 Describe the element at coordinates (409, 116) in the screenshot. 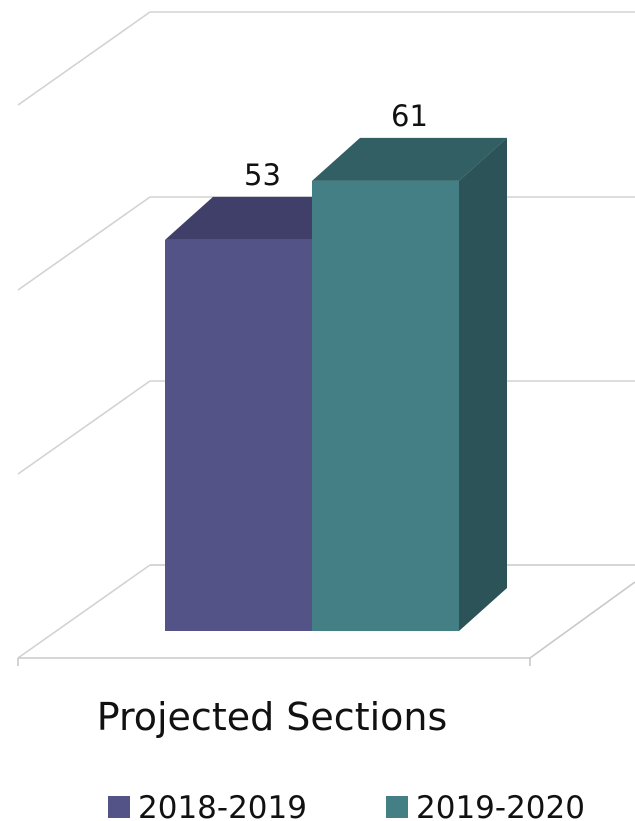

I see `data-label-2019-2020: 61` at that location.